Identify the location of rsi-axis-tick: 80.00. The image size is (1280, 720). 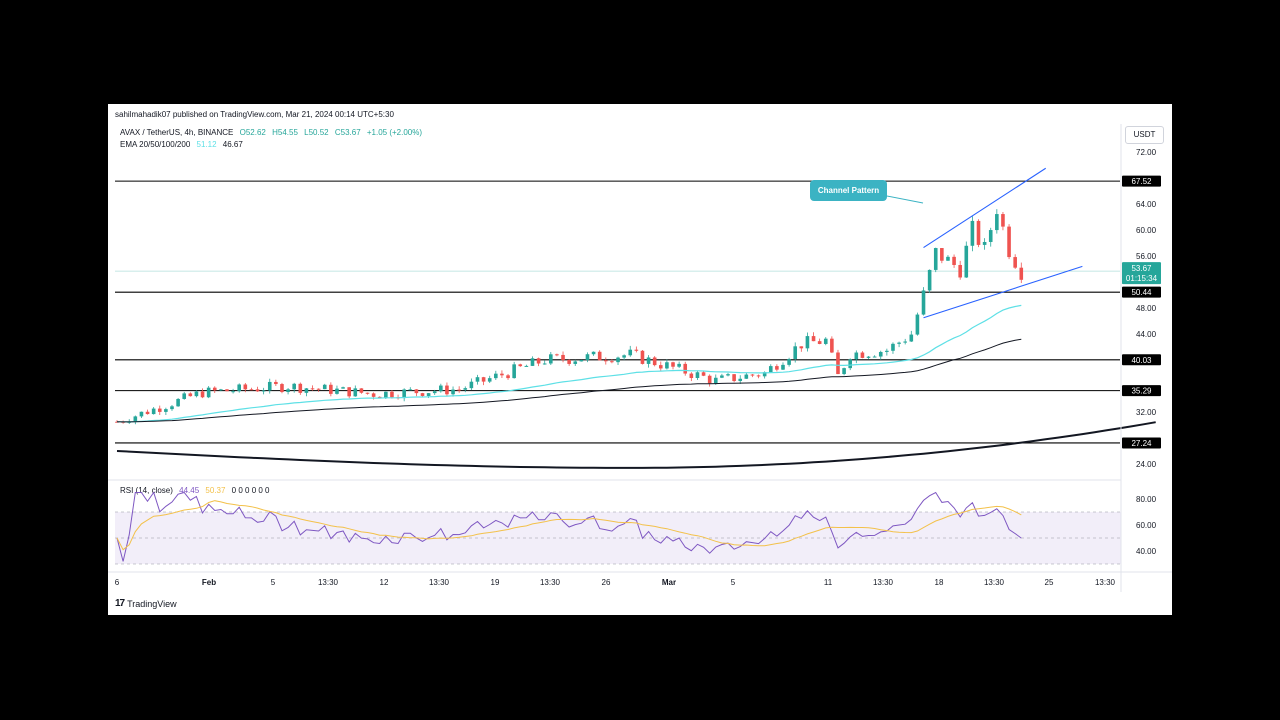
(1146, 499).